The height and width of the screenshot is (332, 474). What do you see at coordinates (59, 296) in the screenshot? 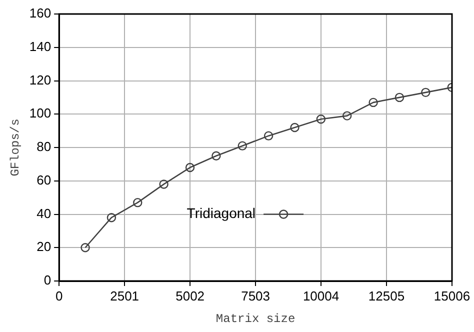
I see `x-tick-label: 0` at bounding box center [59, 296].